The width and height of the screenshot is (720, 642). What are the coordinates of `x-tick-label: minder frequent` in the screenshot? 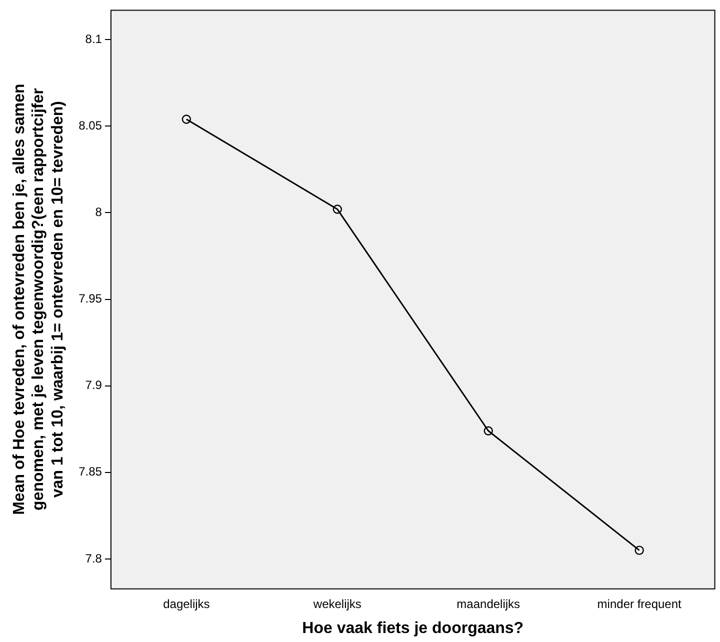 It's located at (639, 603).